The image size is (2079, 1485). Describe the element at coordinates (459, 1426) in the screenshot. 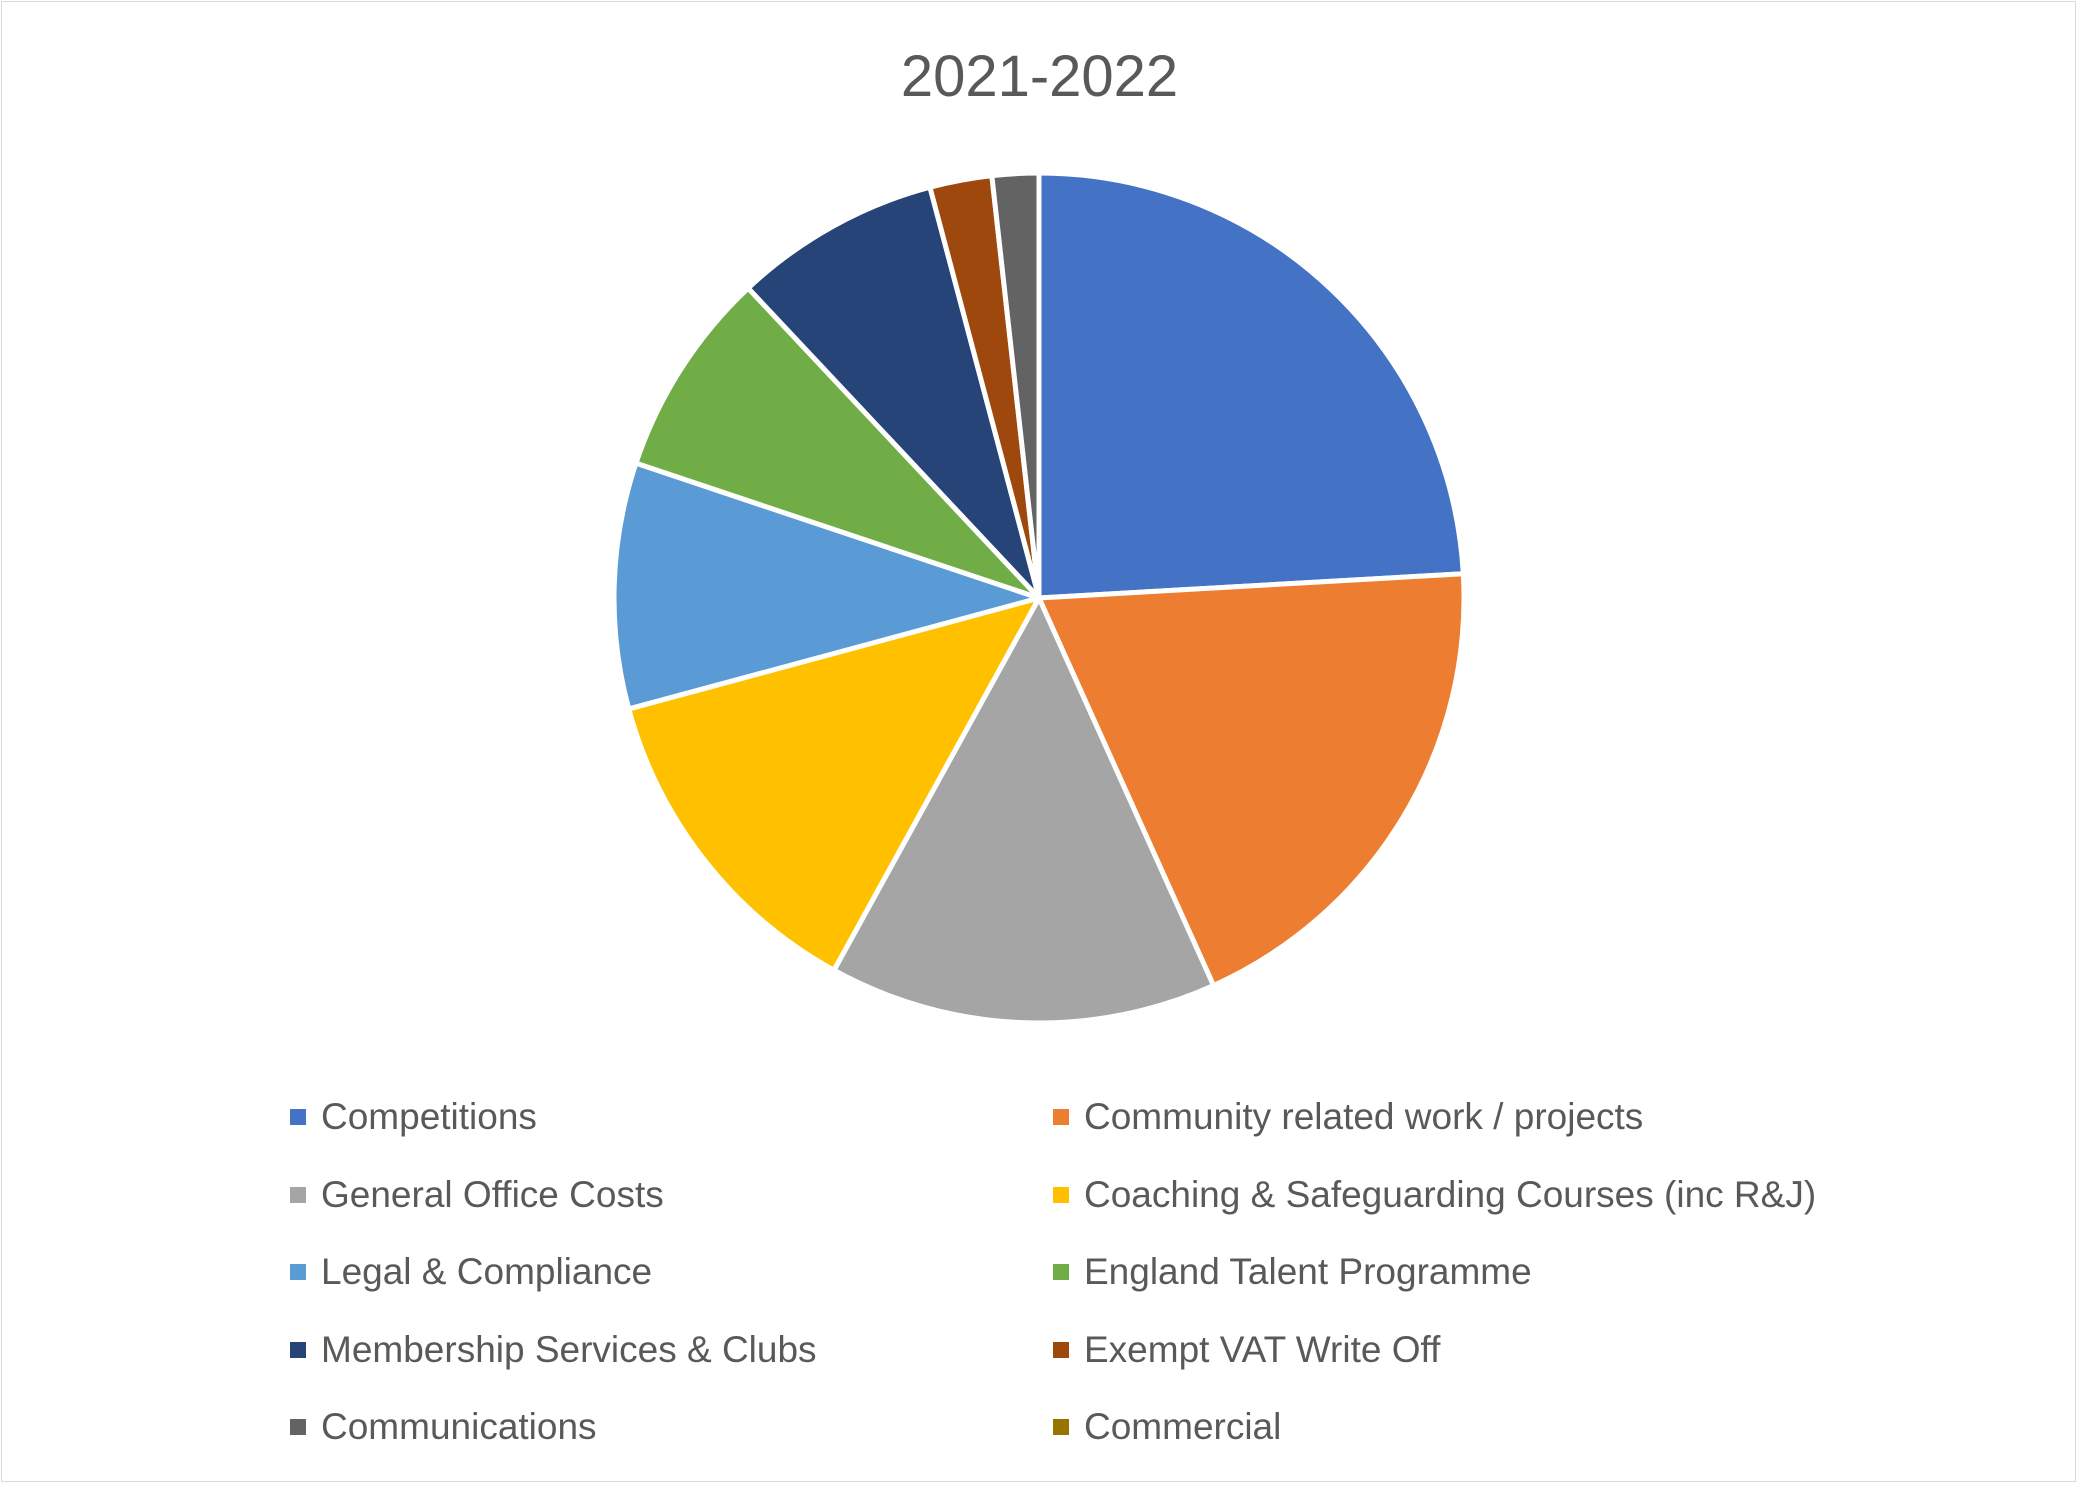

I see `legend-label: Communications` at that location.